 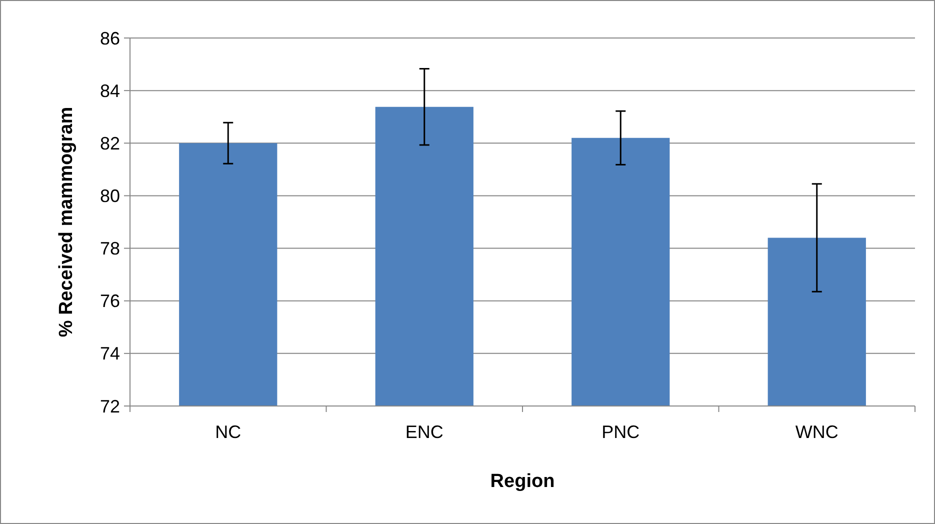 I want to click on y-axis-title: % Received mammogram, so click(x=66, y=222).